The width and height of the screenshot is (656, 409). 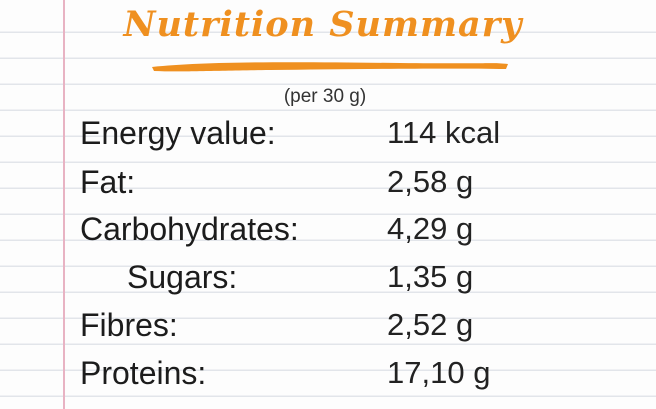 What do you see at coordinates (430, 276) in the screenshot?
I see `nutrient-value: 1,35 g` at bounding box center [430, 276].